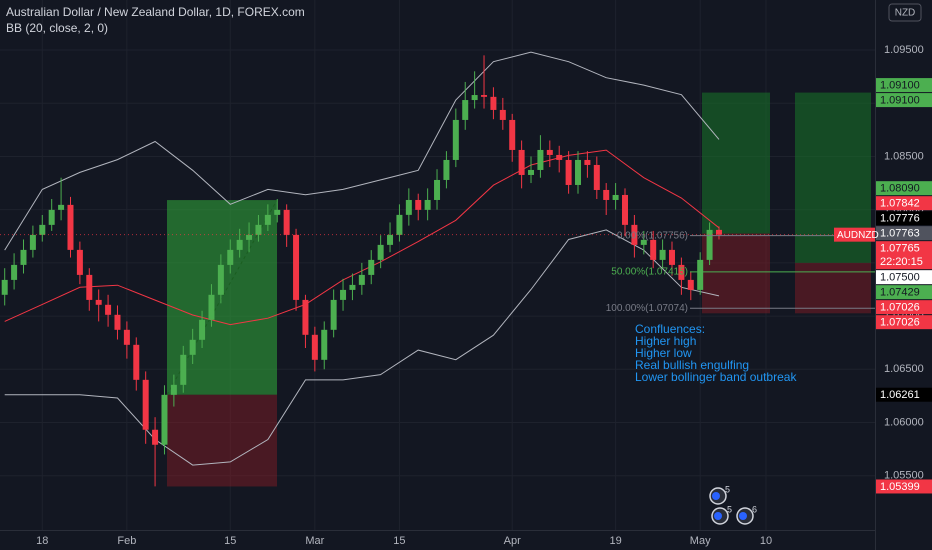 This screenshot has width=932, height=550. What do you see at coordinates (57, 28) in the screenshot?
I see `indicator-label: BB (20, close, 2, 0)` at bounding box center [57, 28].